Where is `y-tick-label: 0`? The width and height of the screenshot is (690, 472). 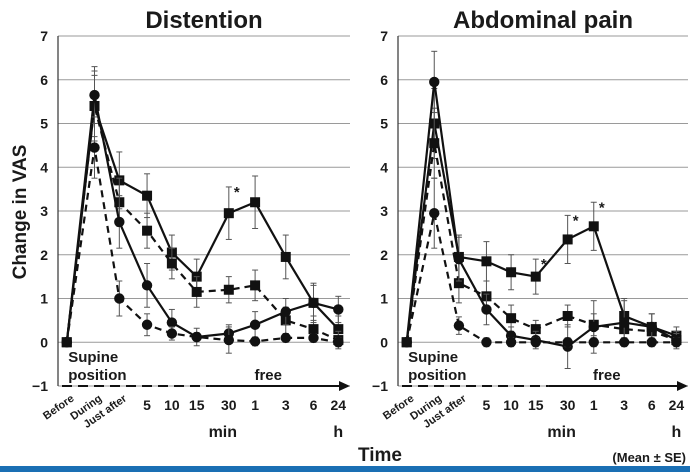
y-tick-label: 0 is located at coordinates (44, 342).